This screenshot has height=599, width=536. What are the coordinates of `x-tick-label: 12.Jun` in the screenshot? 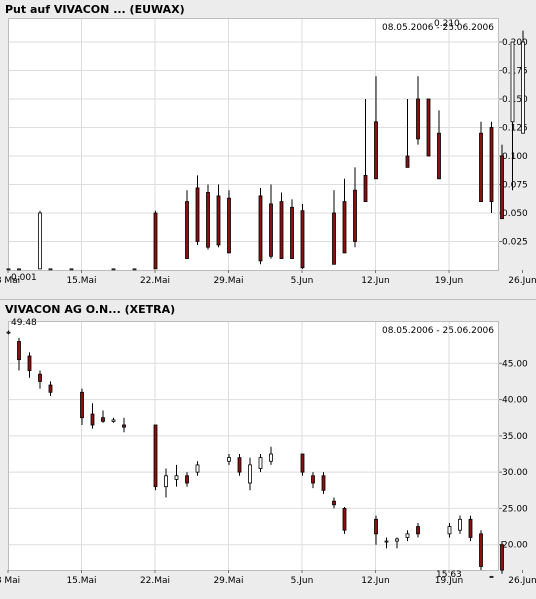 It's located at (375, 281).